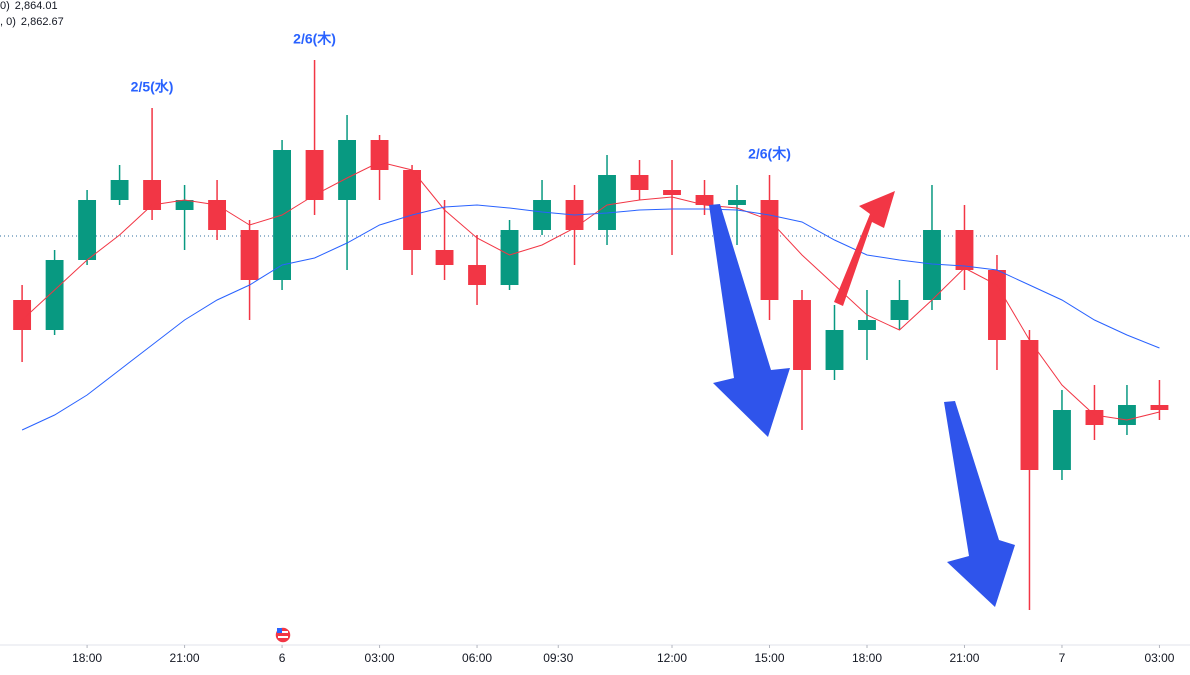 The height and width of the screenshot is (675, 1190). I want to click on x-tick-label: 6, so click(282, 658).